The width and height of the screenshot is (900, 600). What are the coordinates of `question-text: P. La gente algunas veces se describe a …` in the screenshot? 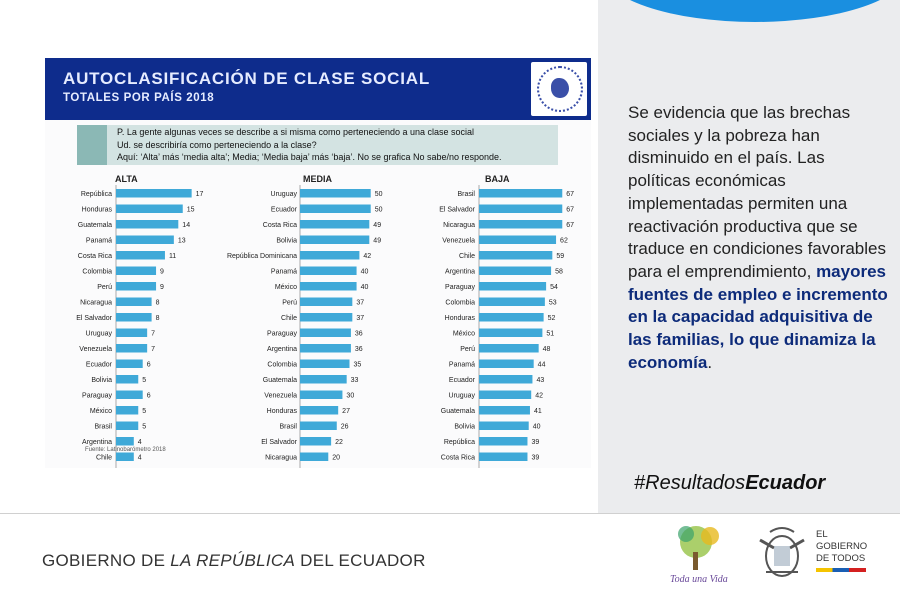 It's located at (337, 145).